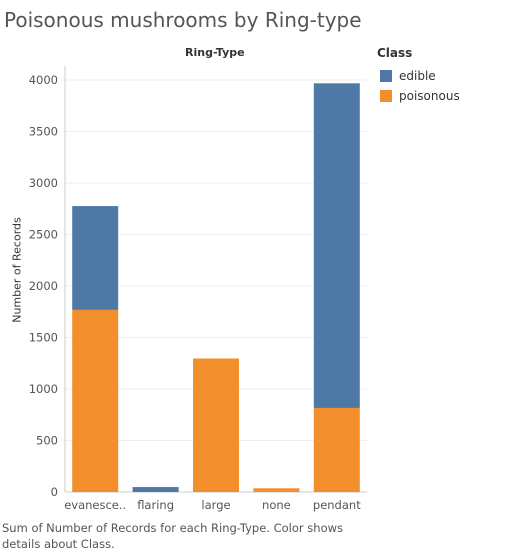 The width and height of the screenshot is (516, 554). I want to click on legend-item-edible: edible, so click(418, 76).